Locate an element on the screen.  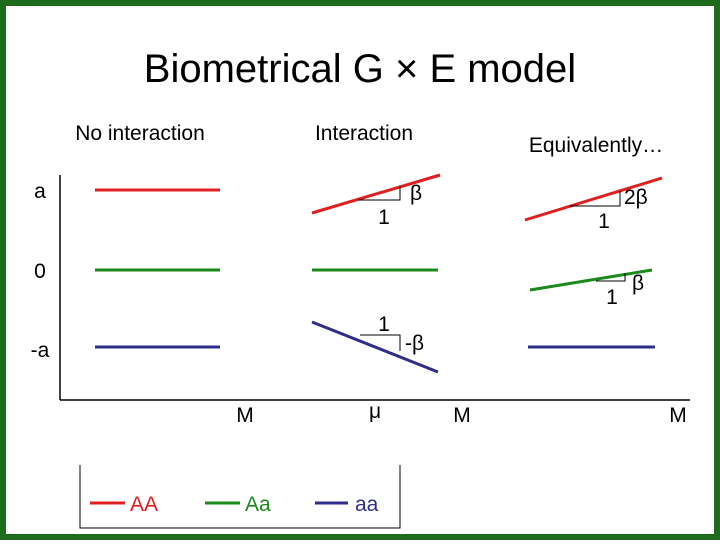
slope-line-green is located at coordinates (591, 280).